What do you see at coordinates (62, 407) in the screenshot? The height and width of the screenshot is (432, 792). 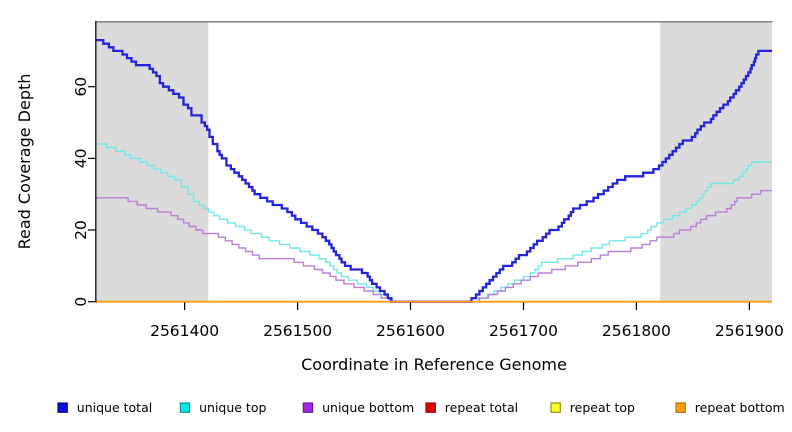 I see `legend-swatch-unique-total` at bounding box center [62, 407].